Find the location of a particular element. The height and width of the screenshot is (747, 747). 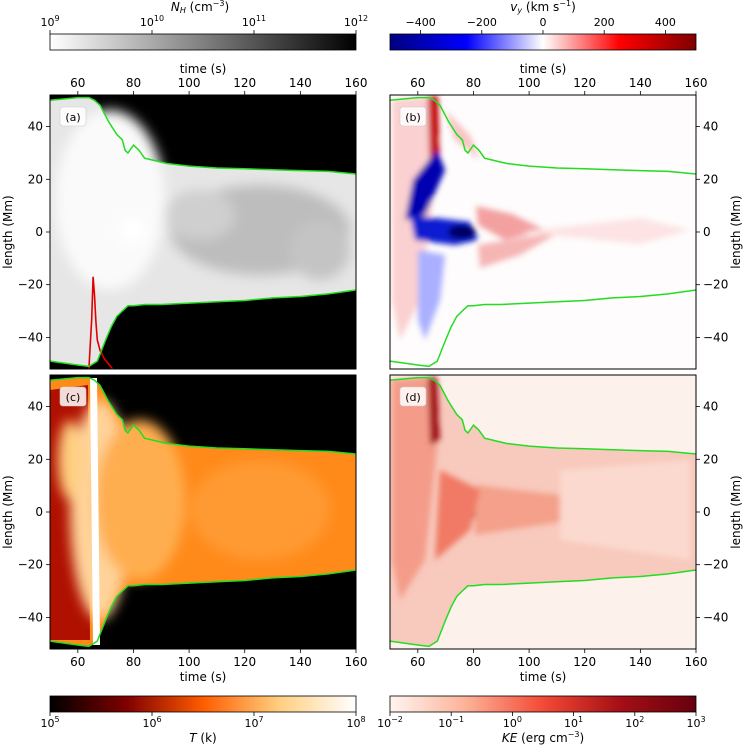

panel-label-text: (d) is located at coordinates (413, 397).